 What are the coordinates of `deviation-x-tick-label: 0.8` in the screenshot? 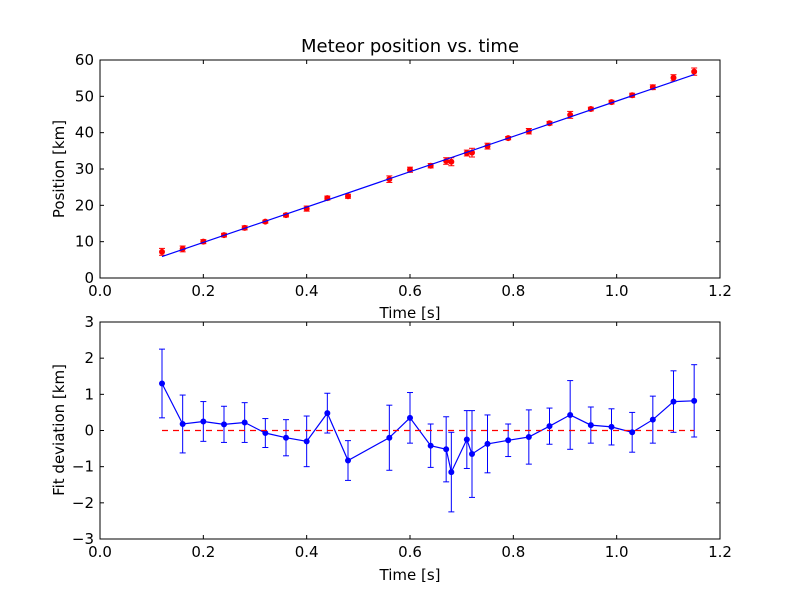 It's located at (513, 552).